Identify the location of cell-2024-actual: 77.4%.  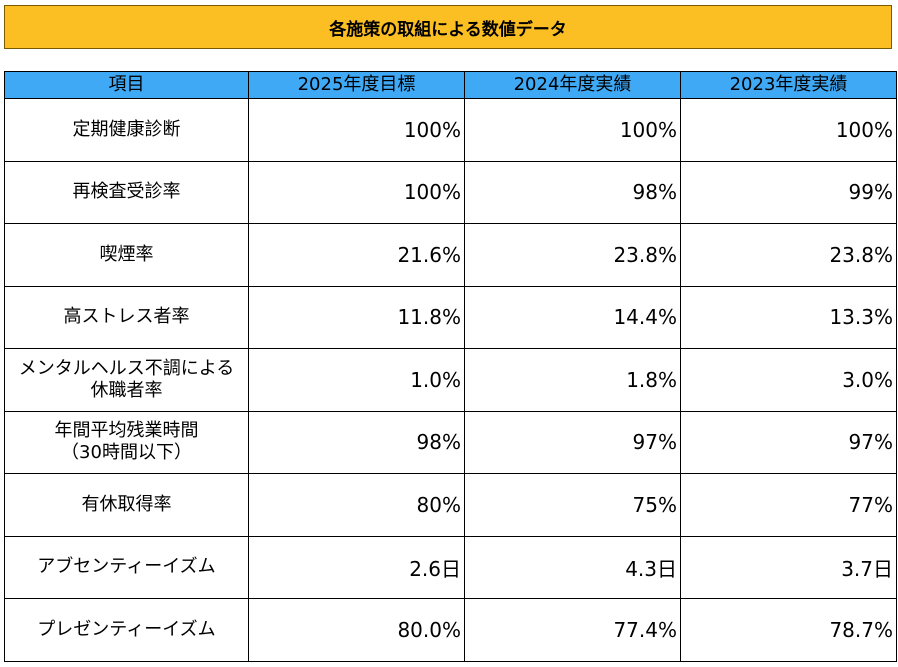
(572, 630).